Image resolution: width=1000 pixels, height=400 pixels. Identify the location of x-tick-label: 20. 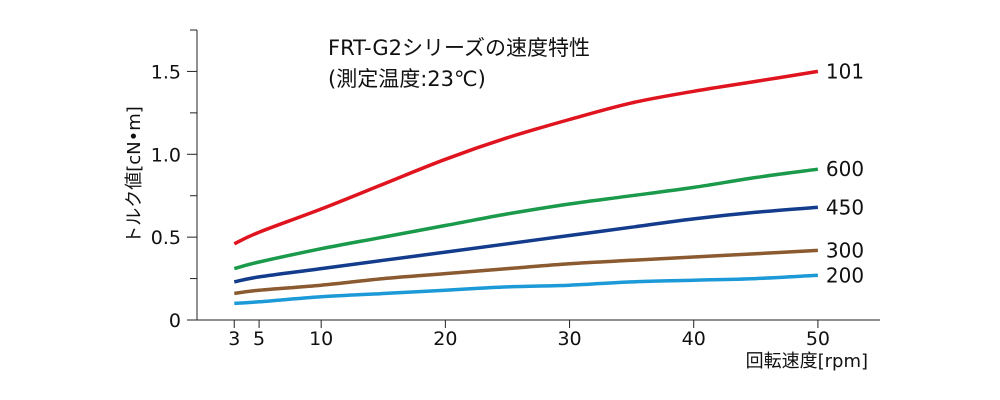
(445, 339).